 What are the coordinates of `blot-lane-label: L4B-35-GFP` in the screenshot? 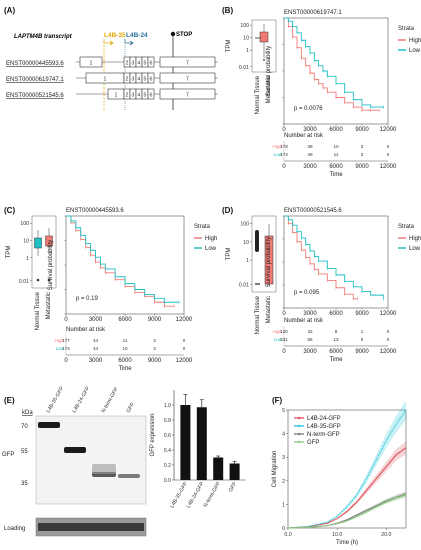 It's located at (56, 399).